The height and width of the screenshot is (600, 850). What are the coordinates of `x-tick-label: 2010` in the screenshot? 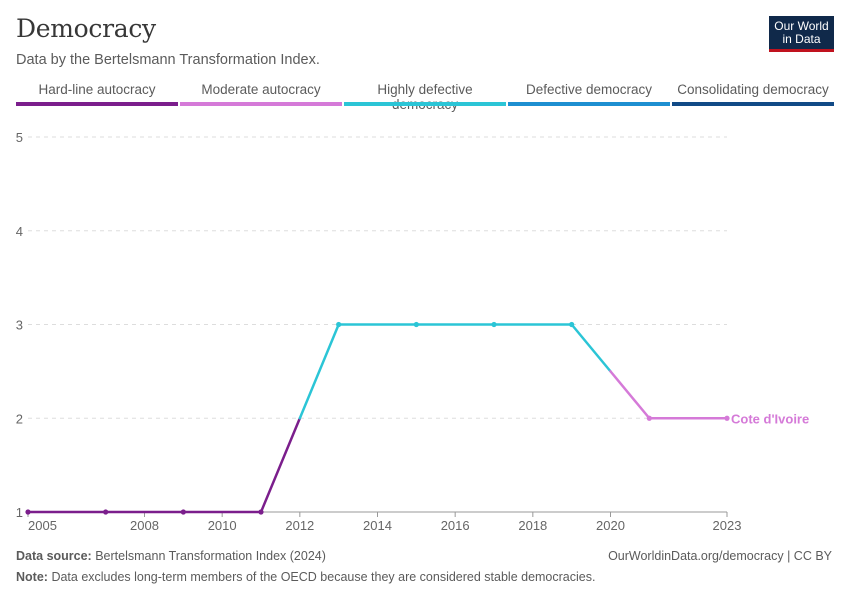 It's located at (222, 525).